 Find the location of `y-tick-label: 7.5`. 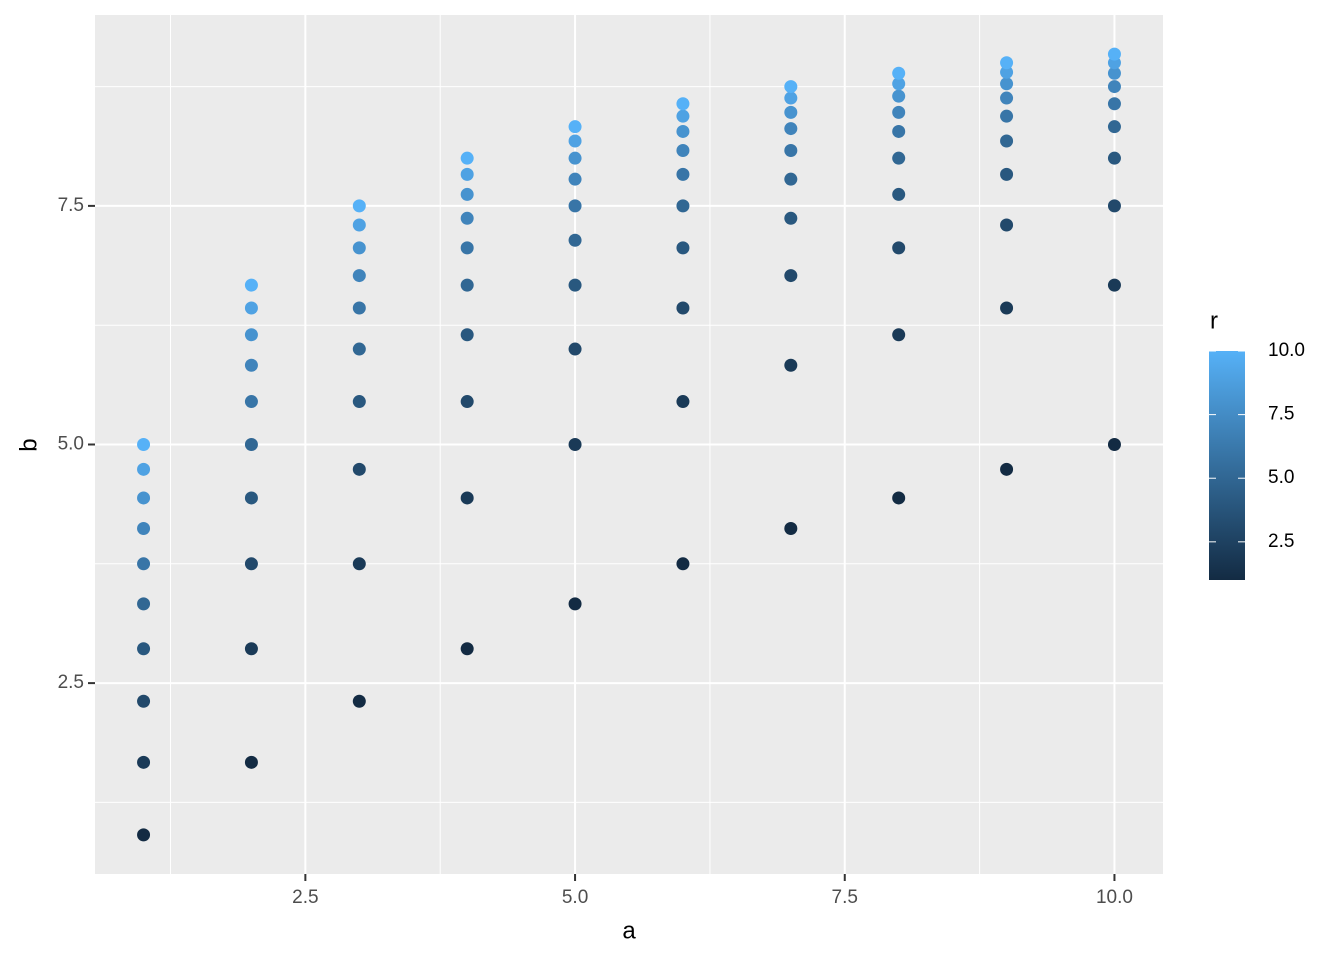

y-tick-label: 7.5 is located at coordinates (71, 205).